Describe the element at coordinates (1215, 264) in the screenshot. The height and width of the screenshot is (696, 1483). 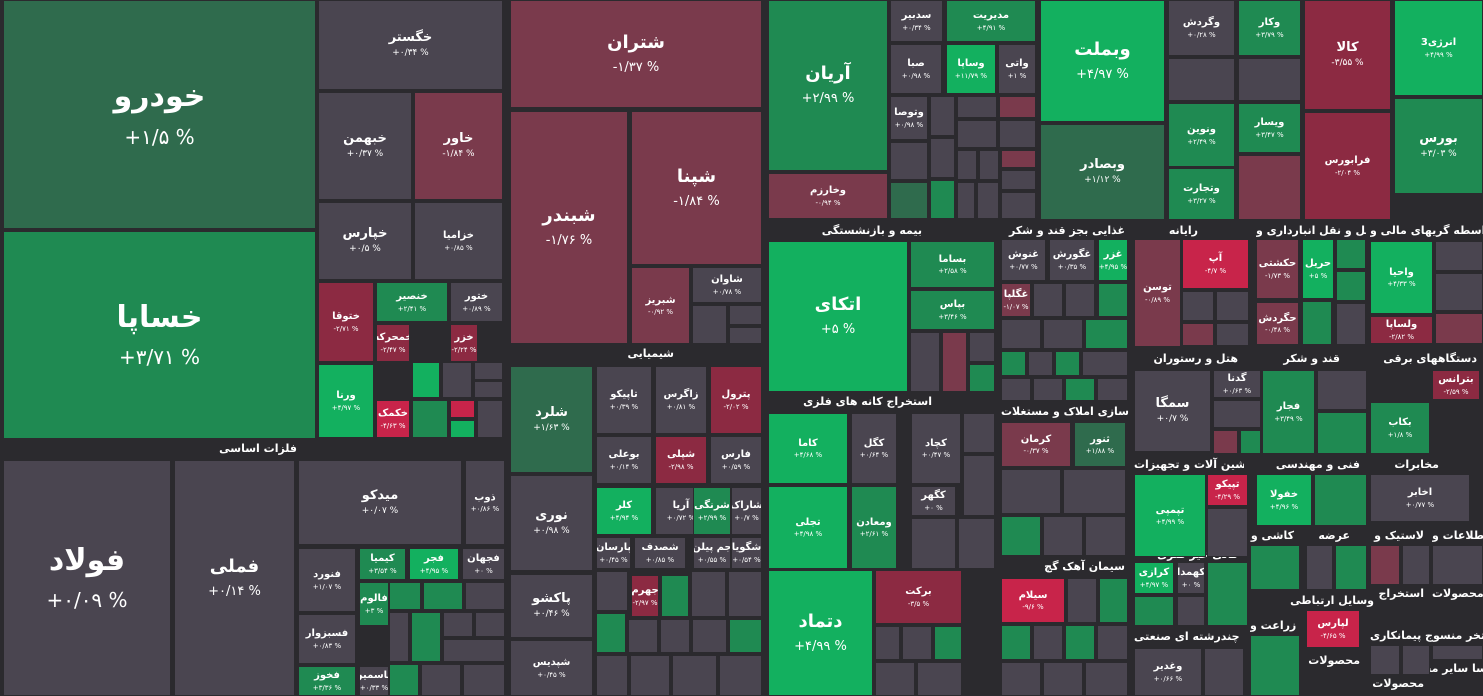
I see `stock-tile: آپ -۴/۷ %` at that location.